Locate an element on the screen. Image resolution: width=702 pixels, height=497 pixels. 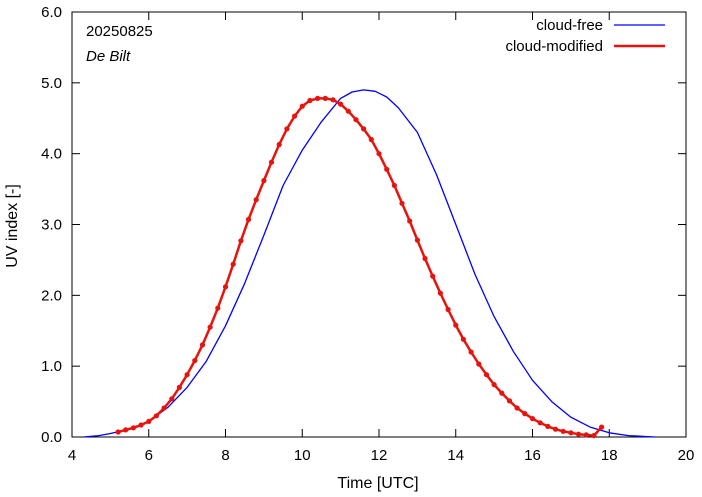
x-tick-label: 16 is located at coordinates (532, 455).